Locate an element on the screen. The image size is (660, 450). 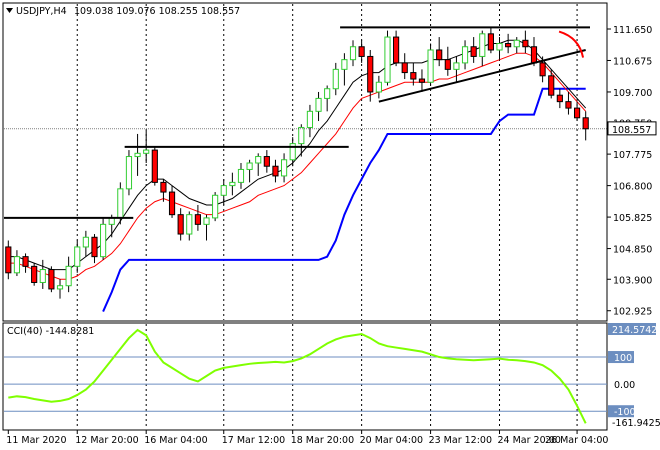
cci-max-box is located at coordinates (632, 329).